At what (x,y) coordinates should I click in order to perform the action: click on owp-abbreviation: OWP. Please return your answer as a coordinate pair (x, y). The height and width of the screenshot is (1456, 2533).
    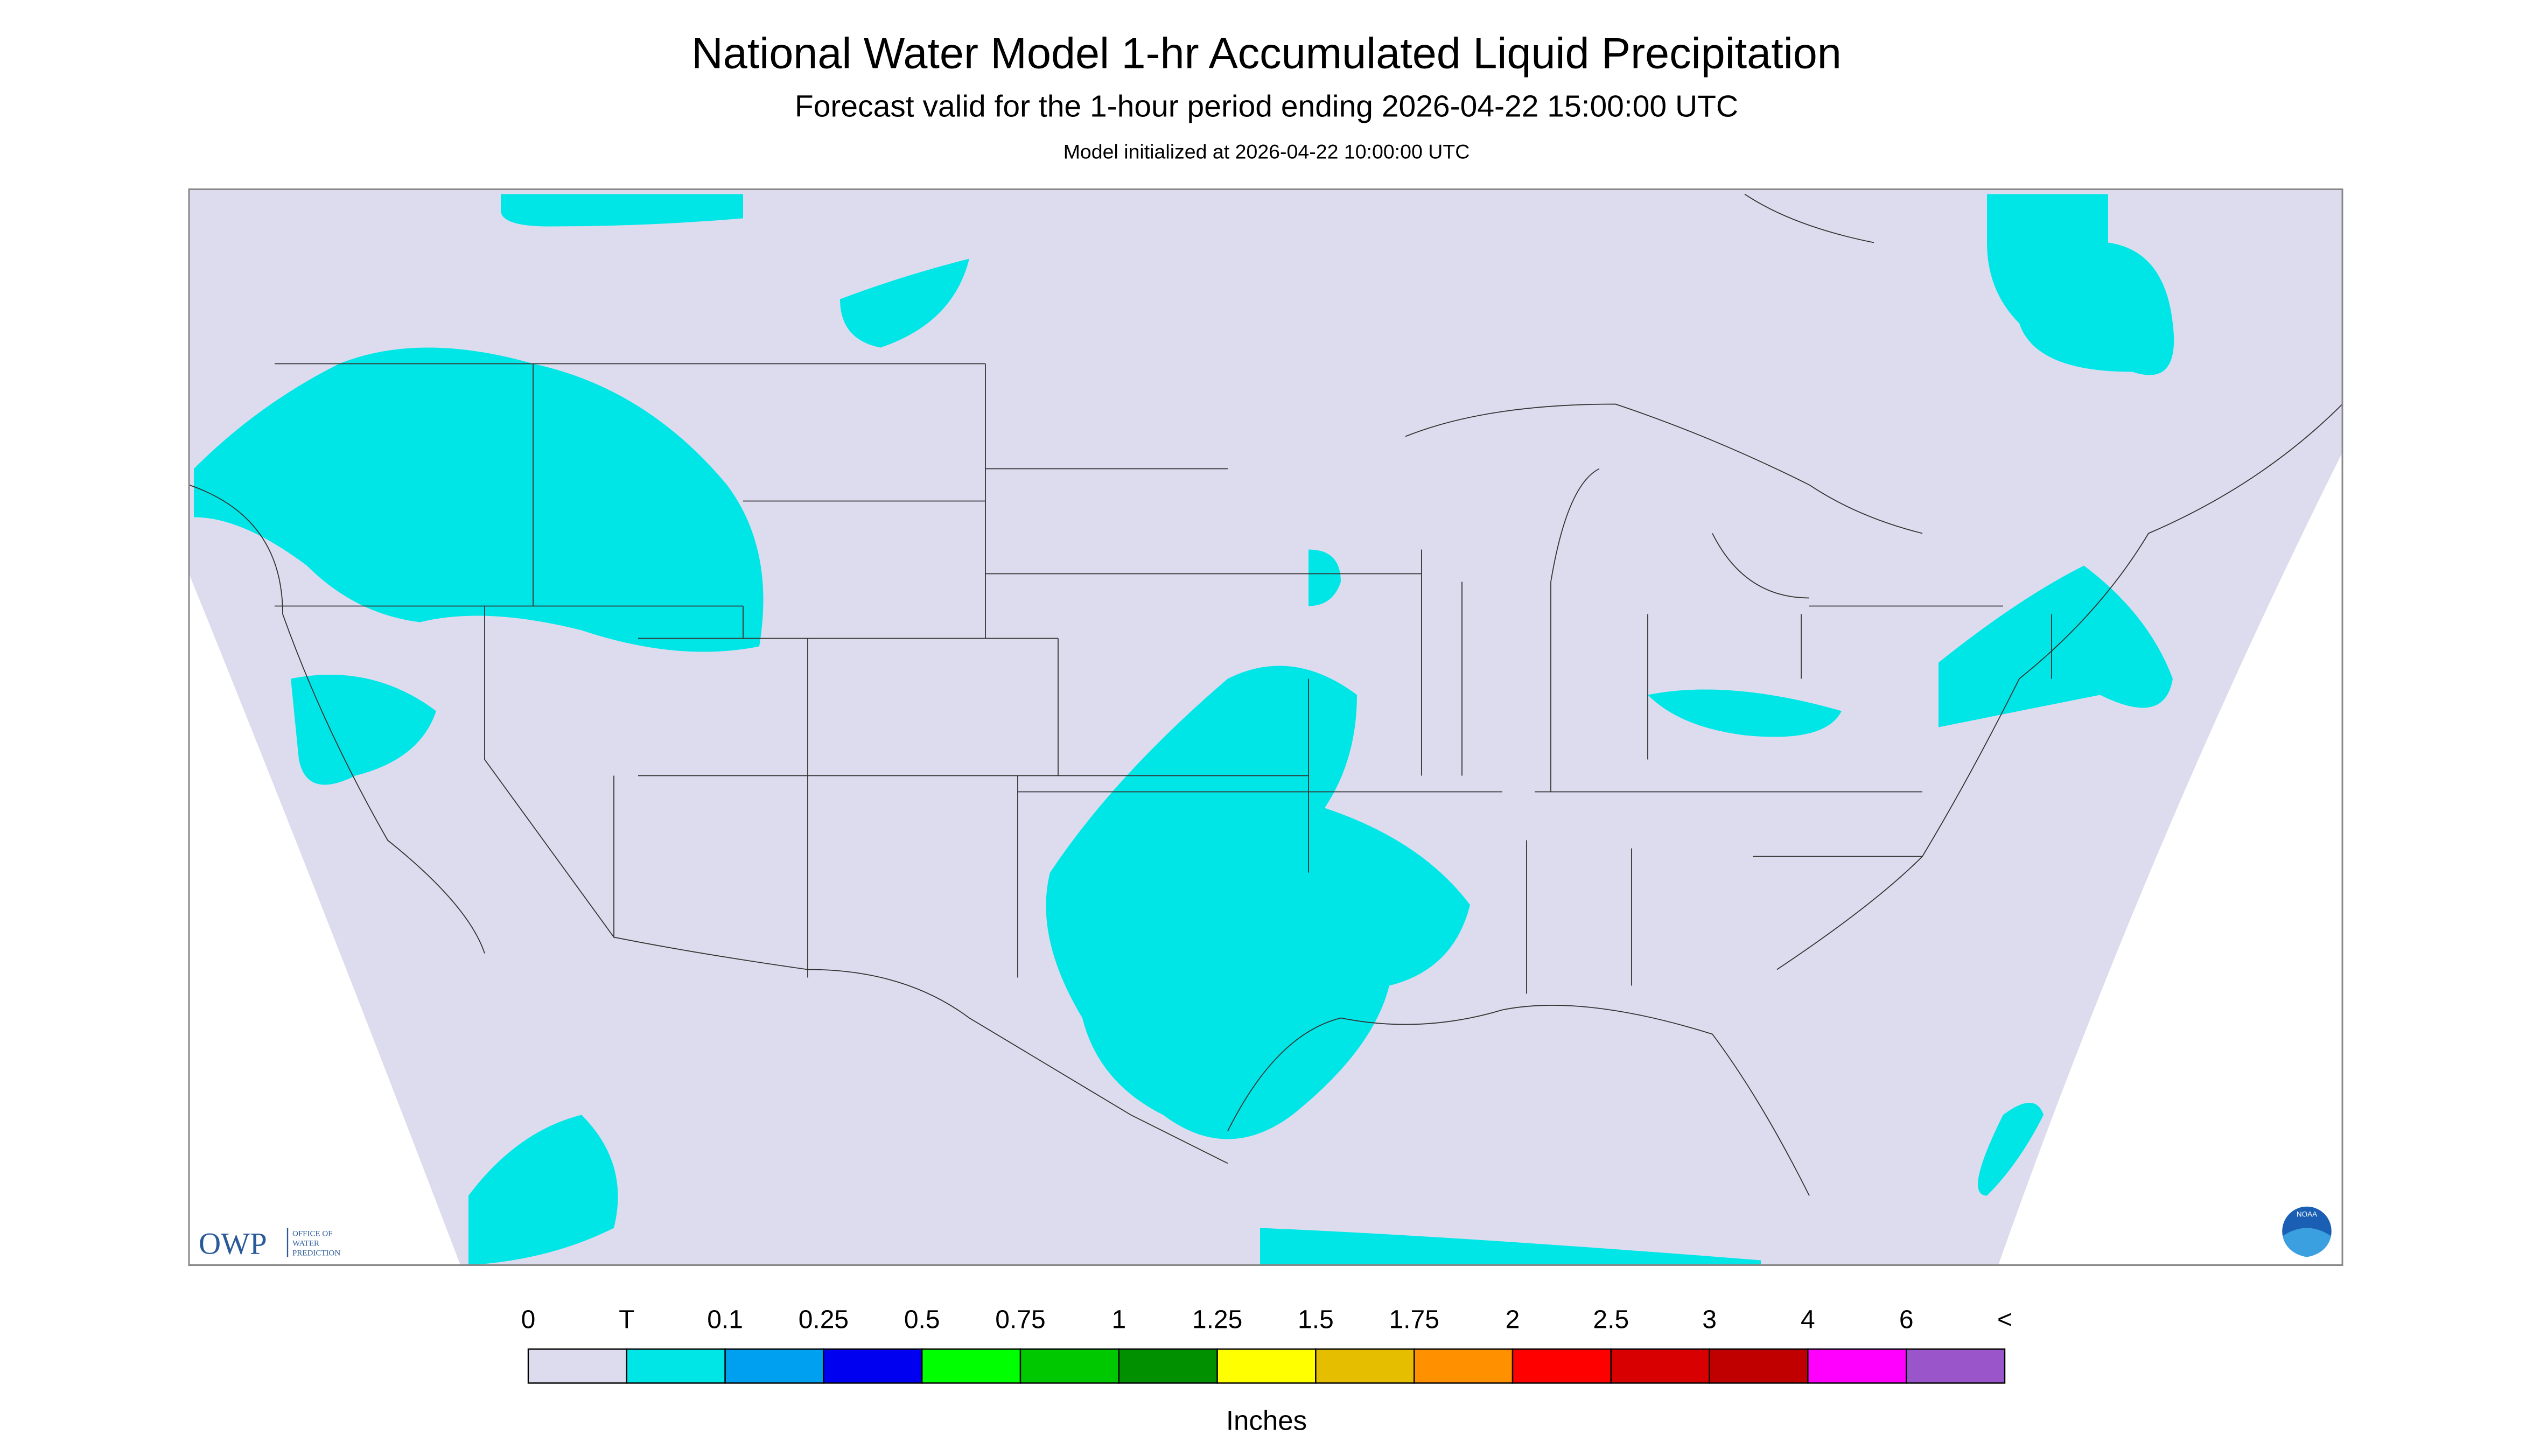
    Looking at the image, I should click on (233, 1244).